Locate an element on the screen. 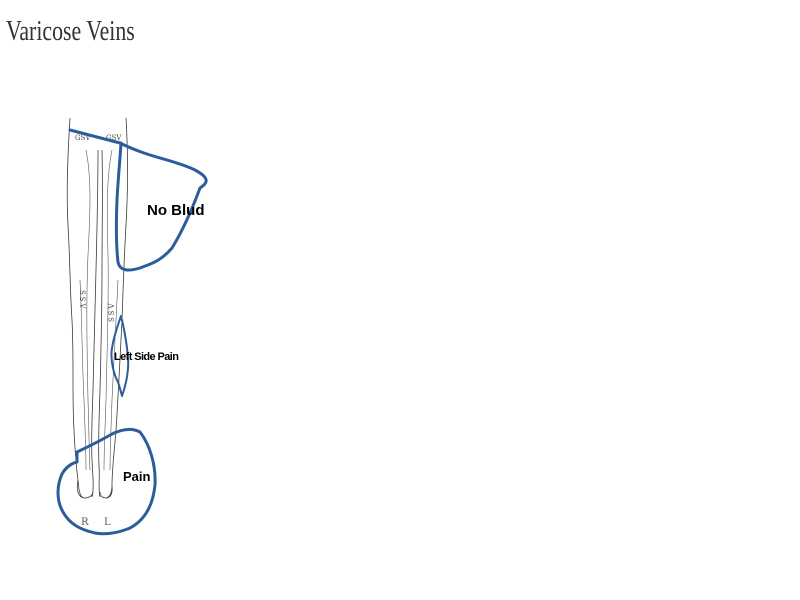  annotation-left-side-pain-outline is located at coordinates (120, 356).